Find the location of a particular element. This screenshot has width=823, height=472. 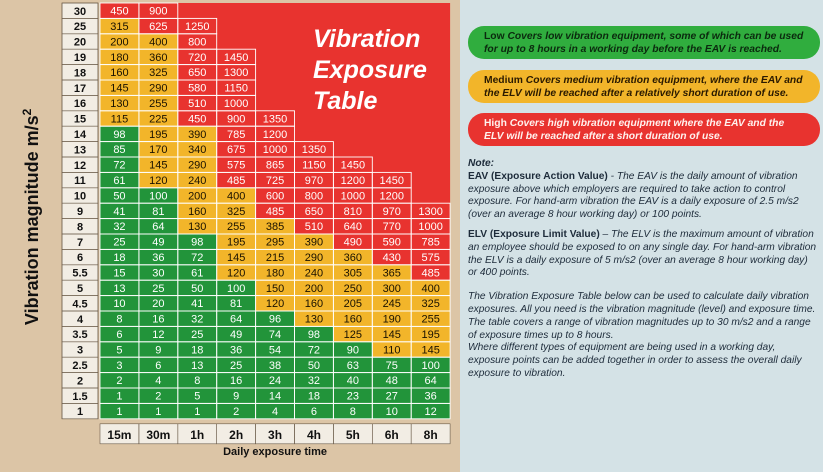

exposure-points-label: 120 is located at coordinates (275, 304).